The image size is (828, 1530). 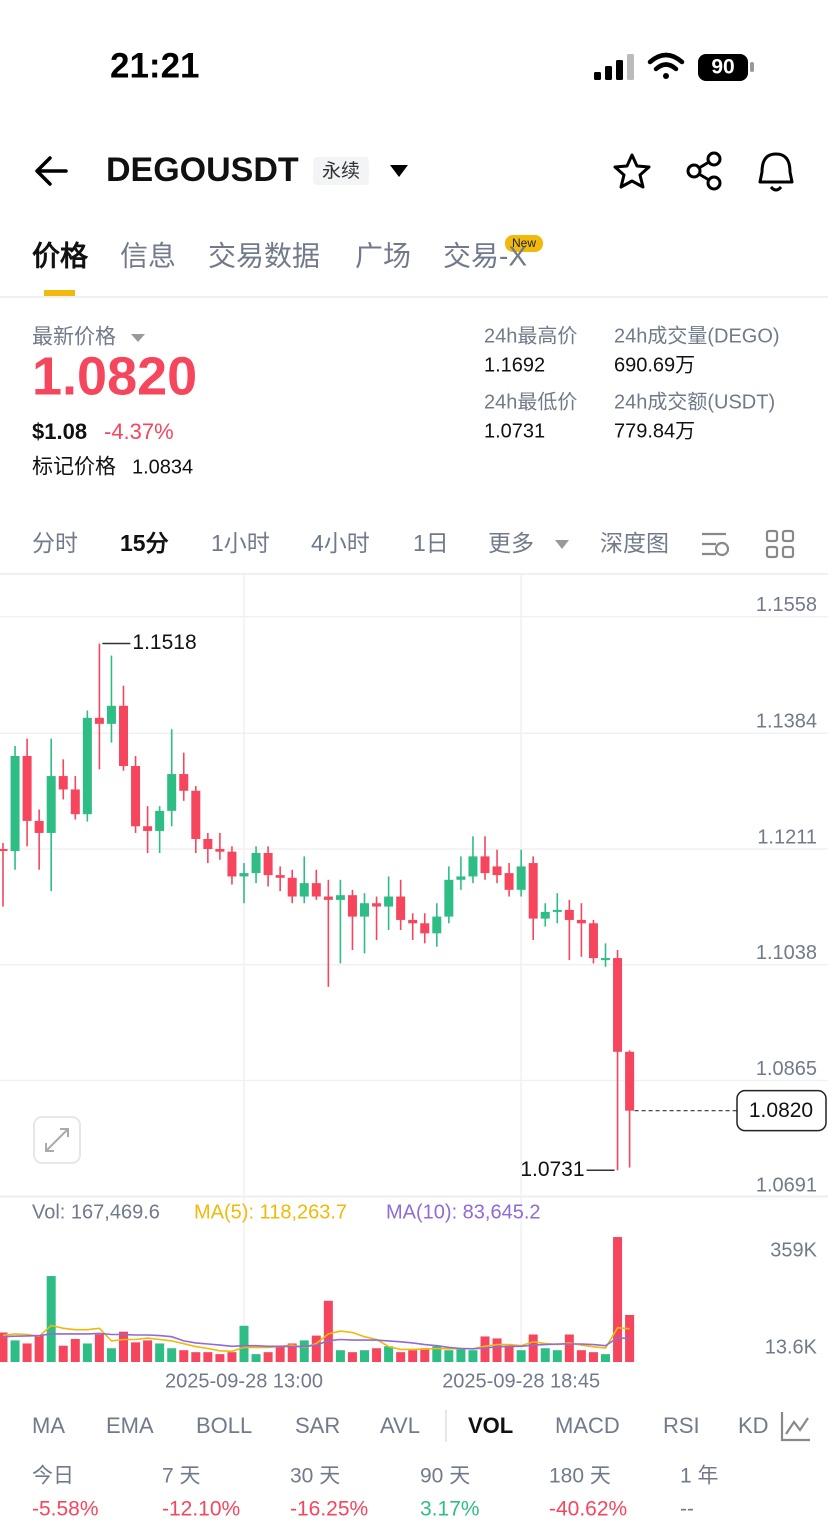 What do you see at coordinates (224, 1425) in the screenshot?
I see `indicator-tab: BOLL` at bounding box center [224, 1425].